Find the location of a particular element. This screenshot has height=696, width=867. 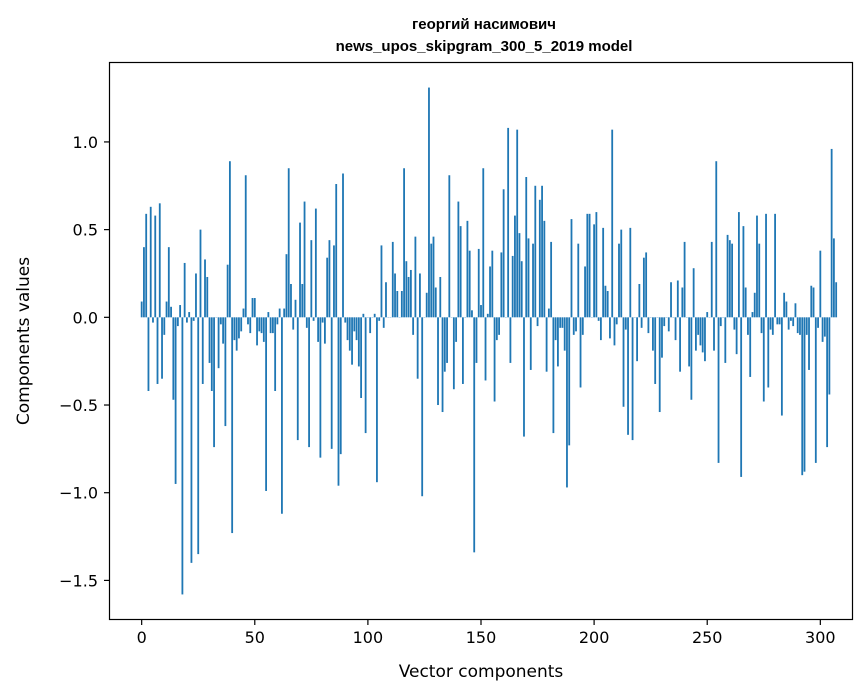

chart-title-line1: георгий насимович is located at coordinates (484, 24).